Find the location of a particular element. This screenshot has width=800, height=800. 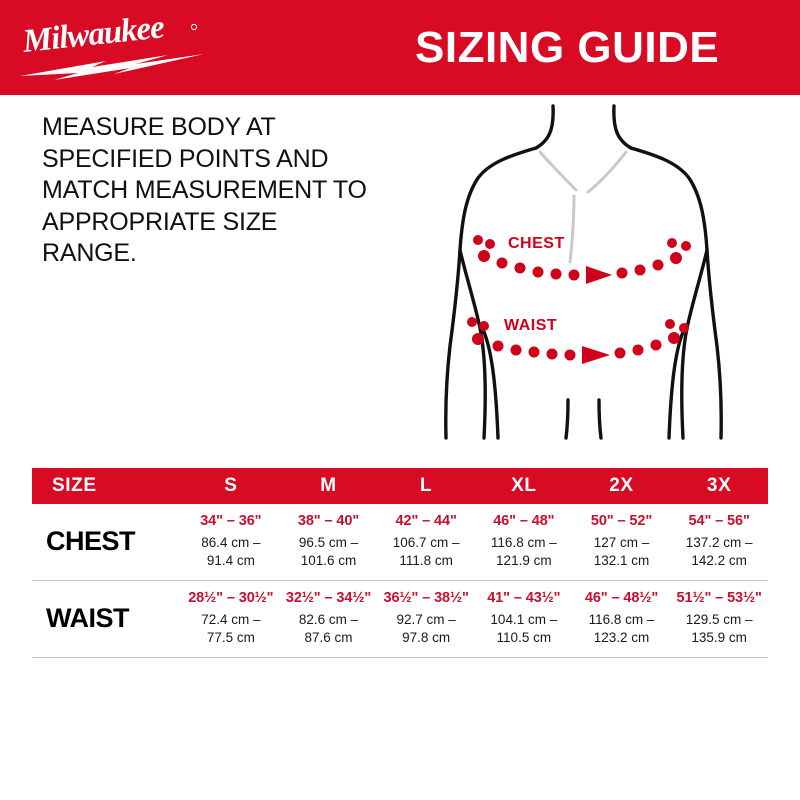

waist-cell-s: 28½" – 30½" 72.4 cm – 77.5 cm is located at coordinates (231, 618).